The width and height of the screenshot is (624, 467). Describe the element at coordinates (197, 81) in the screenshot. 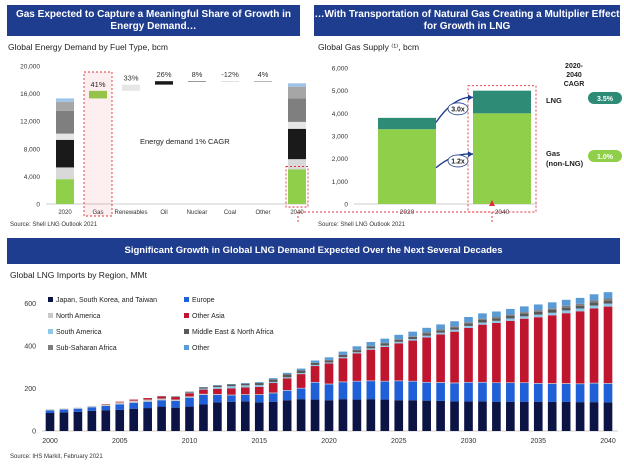

I see `waterfall-bar-nuclear` at that location.